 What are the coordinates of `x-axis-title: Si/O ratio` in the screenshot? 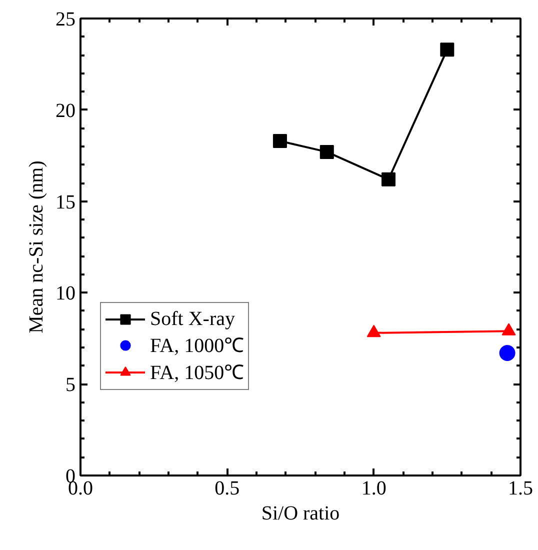 It's located at (300, 513).